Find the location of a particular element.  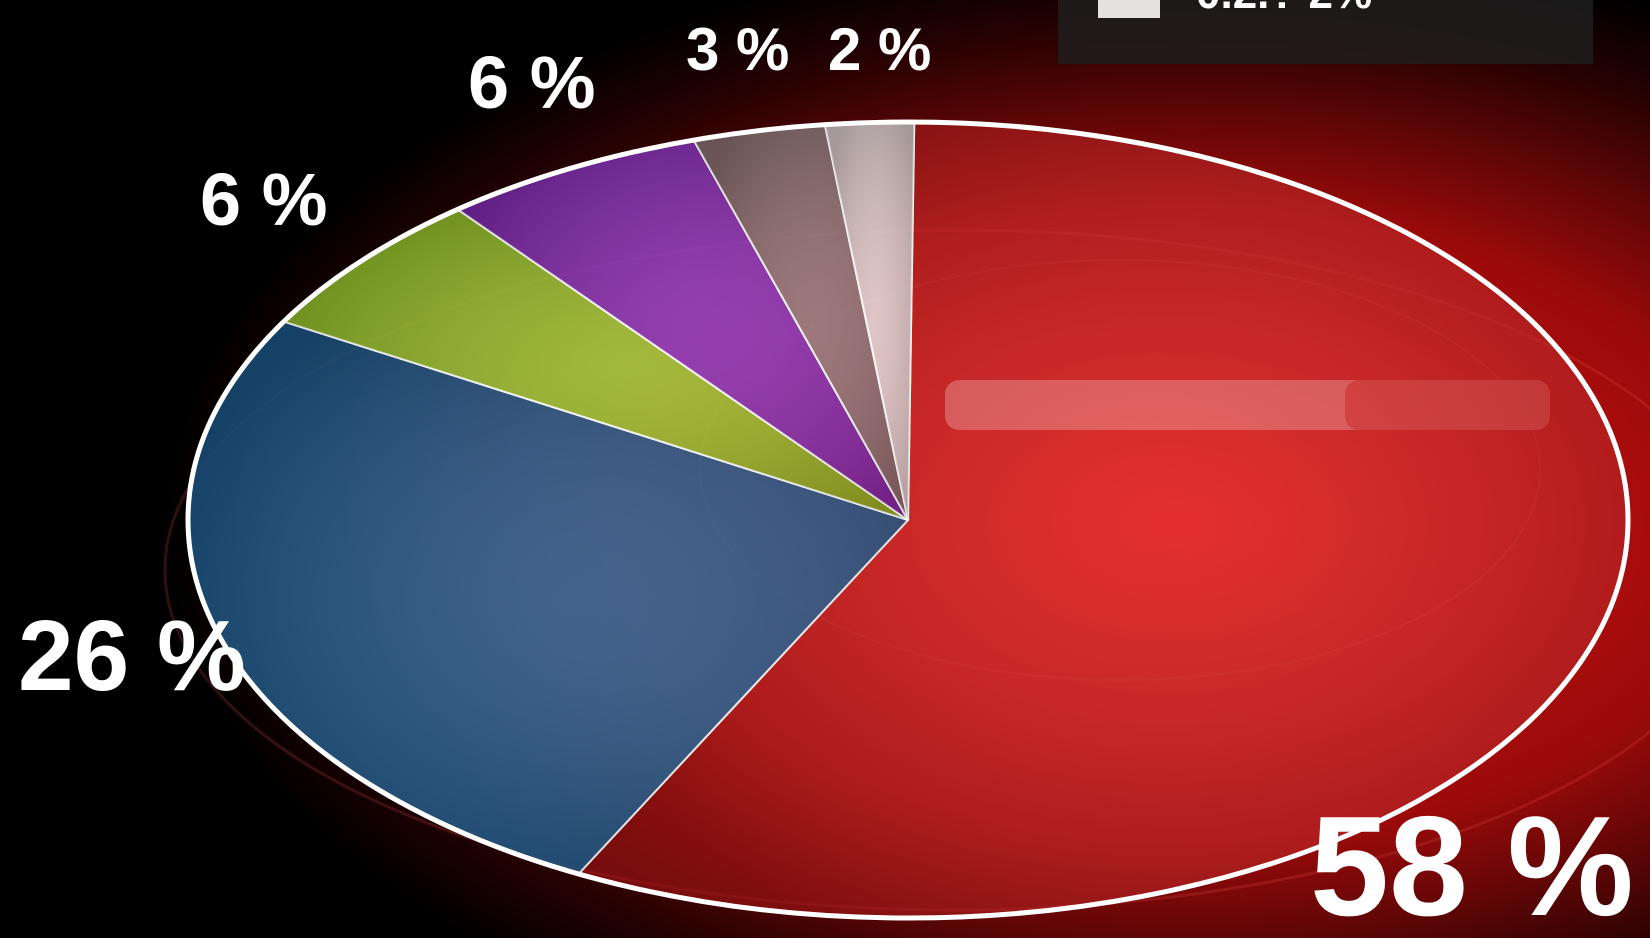

pie-slice-6-green-shade is located at coordinates (595, 365).